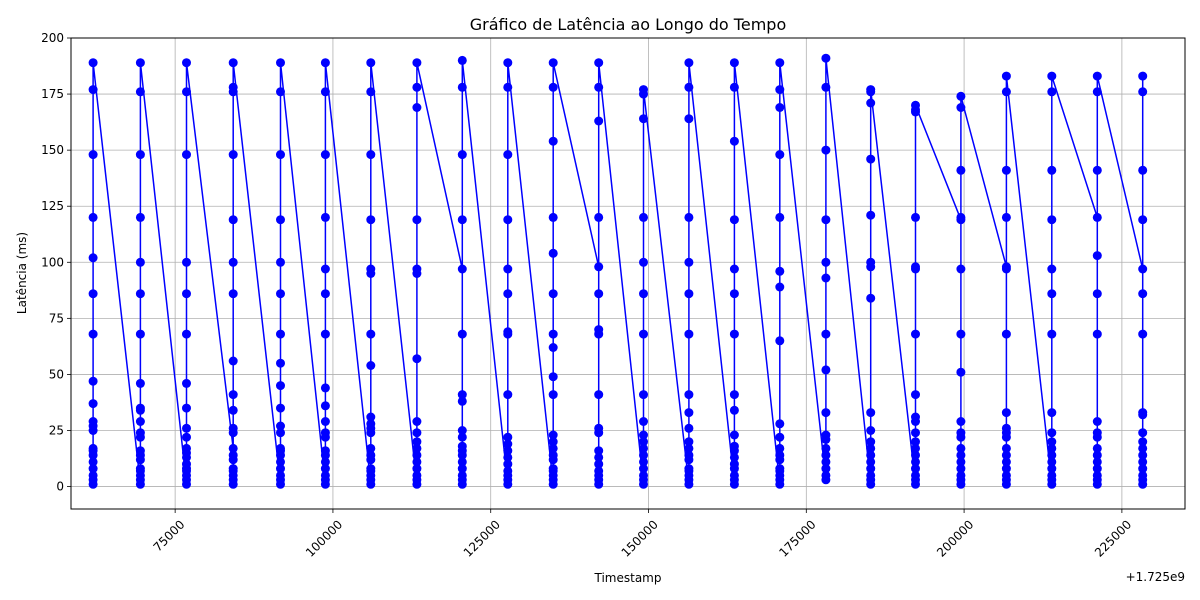 The width and height of the screenshot is (1200, 600). What do you see at coordinates (52, 262) in the screenshot?
I see `y-tick-label: 100` at bounding box center [52, 262].